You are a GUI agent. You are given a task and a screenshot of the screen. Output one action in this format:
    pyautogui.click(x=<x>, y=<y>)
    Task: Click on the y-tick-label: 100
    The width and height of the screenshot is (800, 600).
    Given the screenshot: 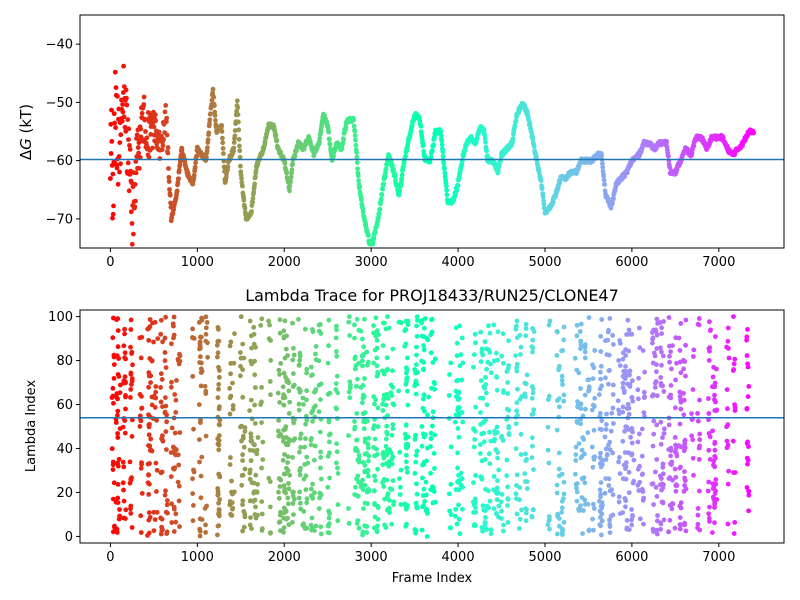 What is the action you would take?
    pyautogui.click(x=60, y=317)
    